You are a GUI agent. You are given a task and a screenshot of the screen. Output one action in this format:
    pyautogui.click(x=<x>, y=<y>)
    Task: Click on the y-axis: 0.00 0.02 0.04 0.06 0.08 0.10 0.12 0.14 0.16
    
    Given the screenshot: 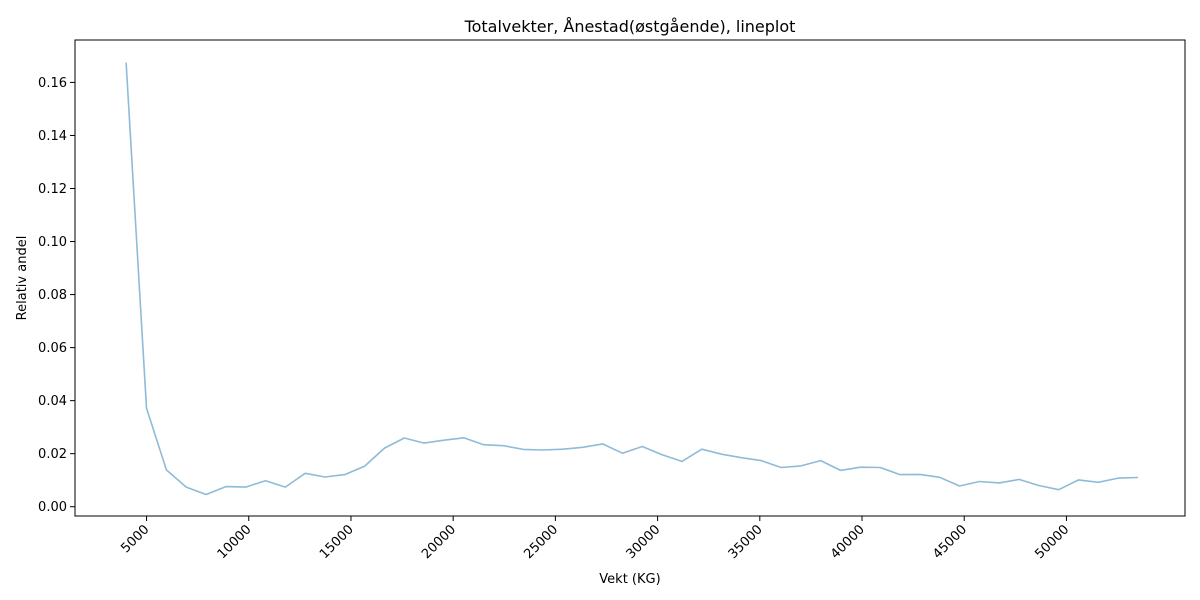 What is the action you would take?
    pyautogui.click(x=56, y=295)
    